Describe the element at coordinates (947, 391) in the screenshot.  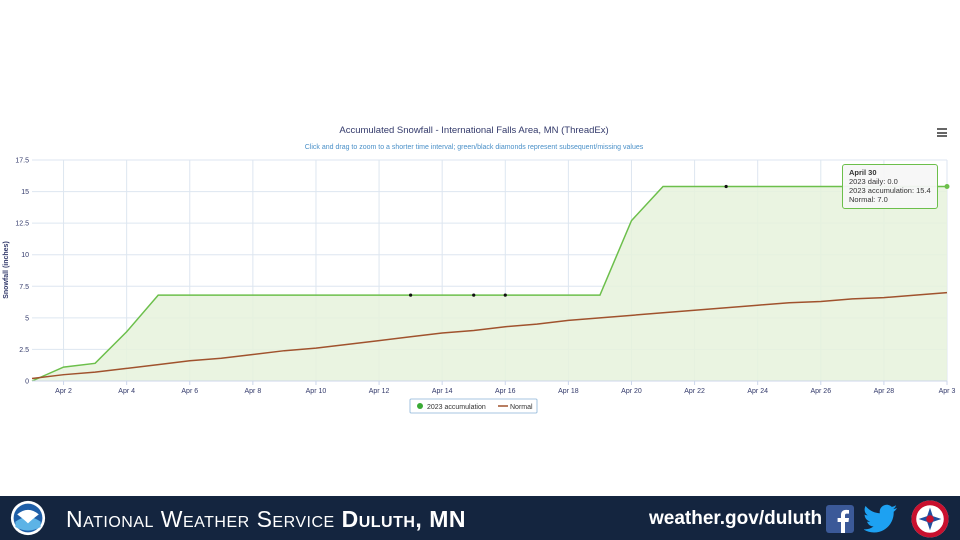
I see `x-tick-label: Apr 3` at that location.